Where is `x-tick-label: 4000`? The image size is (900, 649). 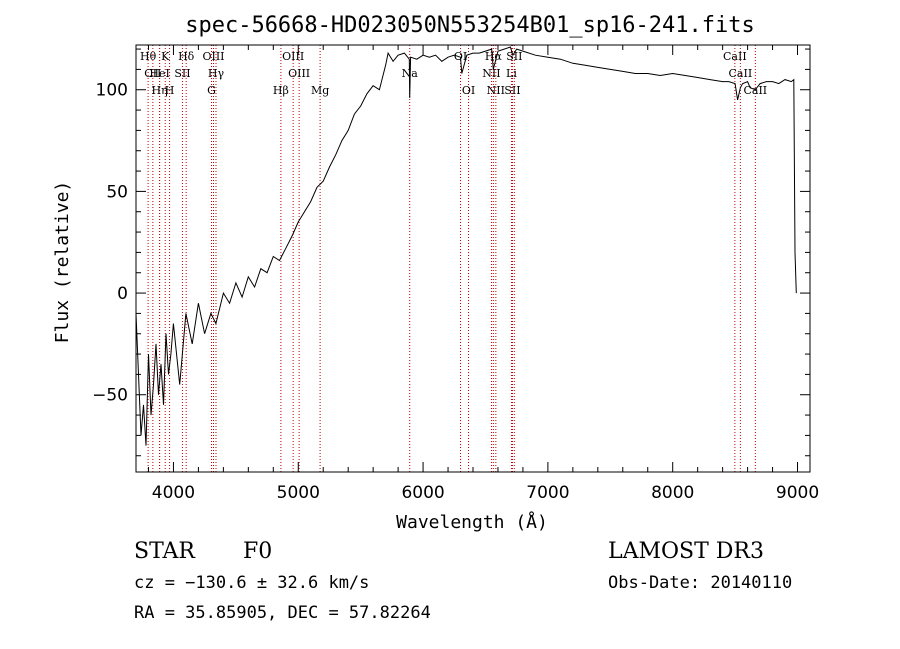
x-tick-label: 4000 is located at coordinates (173, 493).